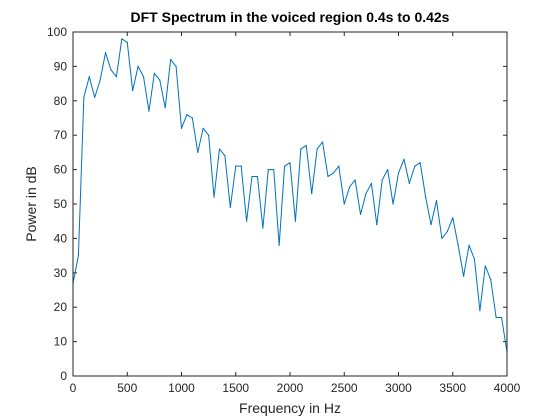 The width and height of the screenshot is (560, 420). Describe the element at coordinates (63, 376) in the screenshot. I see `y-tick-label: 0` at that location.